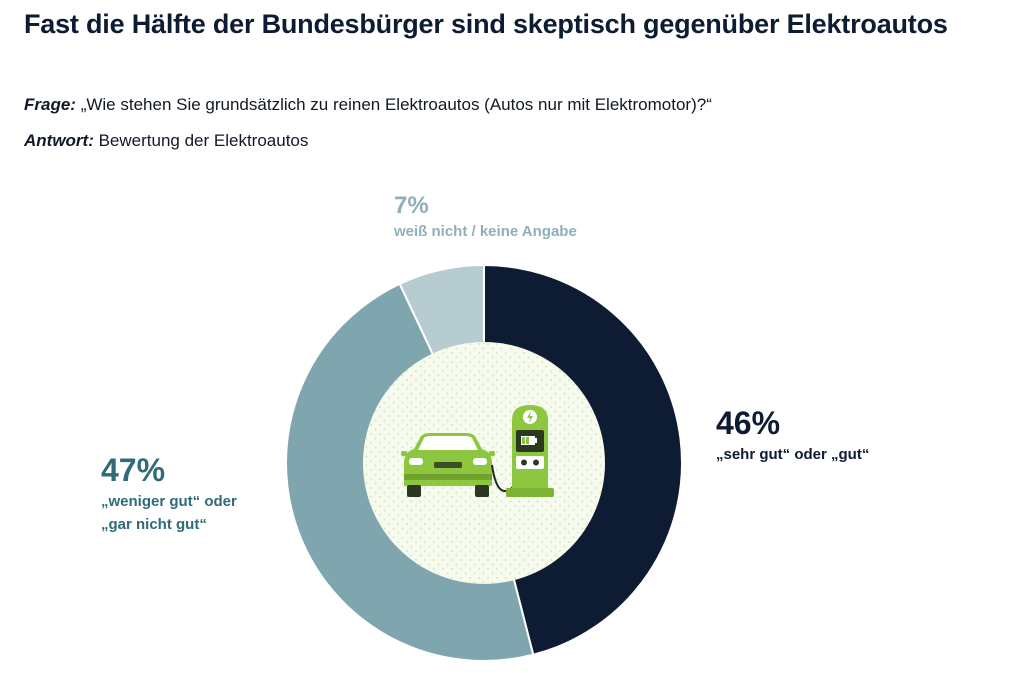 The image size is (1010, 673). Describe the element at coordinates (477, 451) in the screenshot. I see `electric-car-charging-icon` at that location.